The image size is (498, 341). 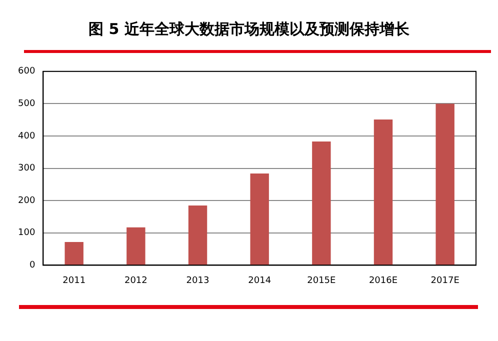 I want to click on chart-title: 图 5 近年全球大数据市场规模以及预测保持增长, so click(x=249, y=29).